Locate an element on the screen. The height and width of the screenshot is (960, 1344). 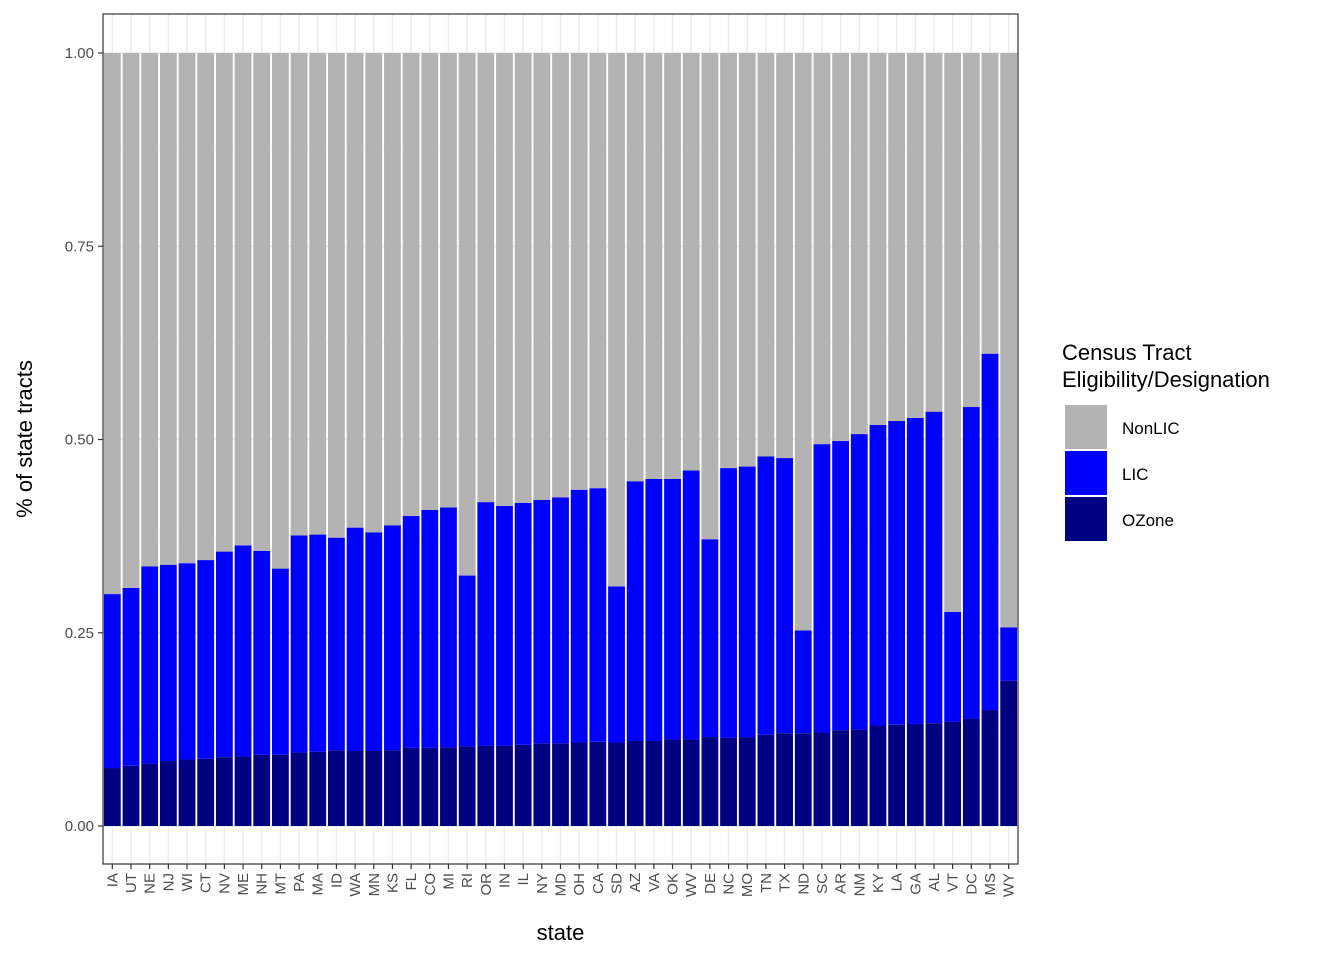
bar-nonlic-mt is located at coordinates (280, 311).